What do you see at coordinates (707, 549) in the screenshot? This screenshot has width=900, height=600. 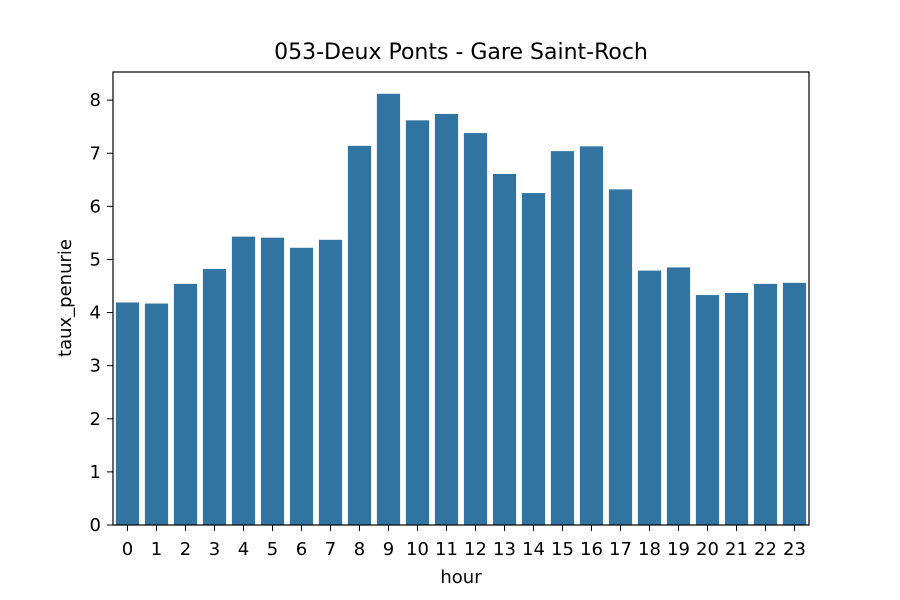 I see `x-tick-label: 20` at bounding box center [707, 549].